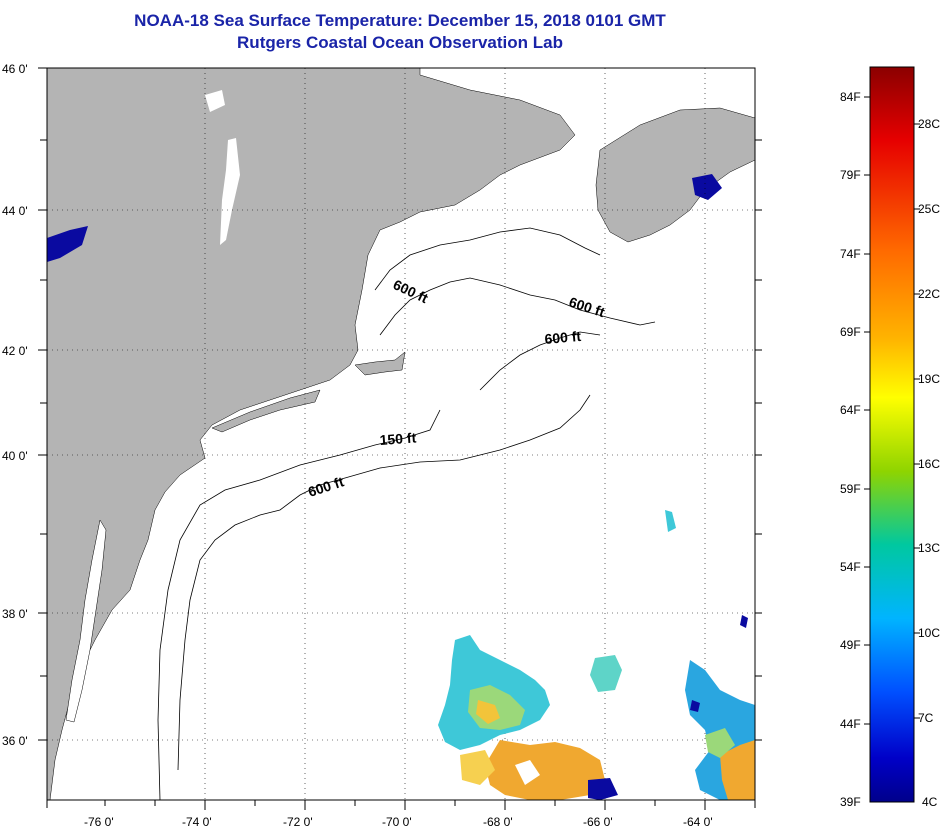 This screenshot has width=944, height=832. Describe the element at coordinates (929, 633) in the screenshot. I see `legend-c-label: 10C` at that location.